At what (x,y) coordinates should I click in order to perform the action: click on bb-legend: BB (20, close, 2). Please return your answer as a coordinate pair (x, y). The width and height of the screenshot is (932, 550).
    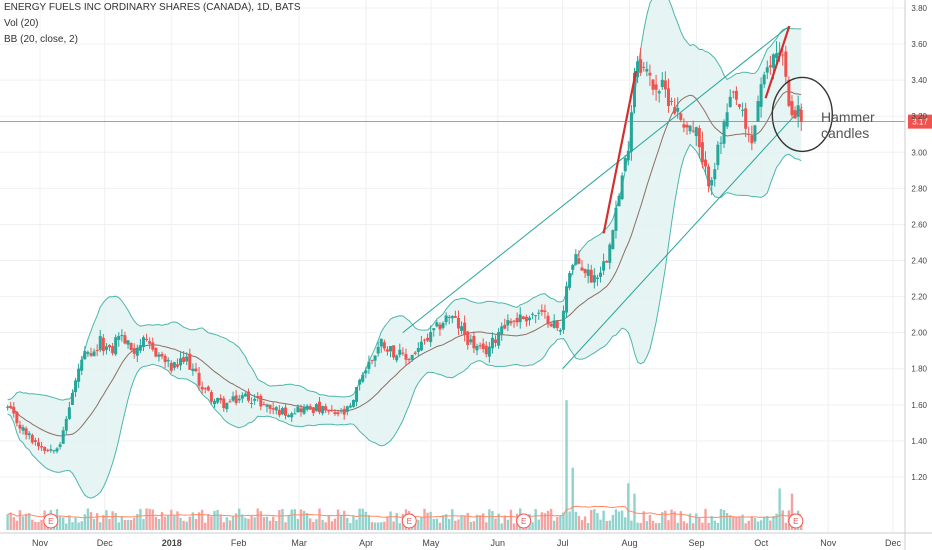
    Looking at the image, I should click on (41, 39).